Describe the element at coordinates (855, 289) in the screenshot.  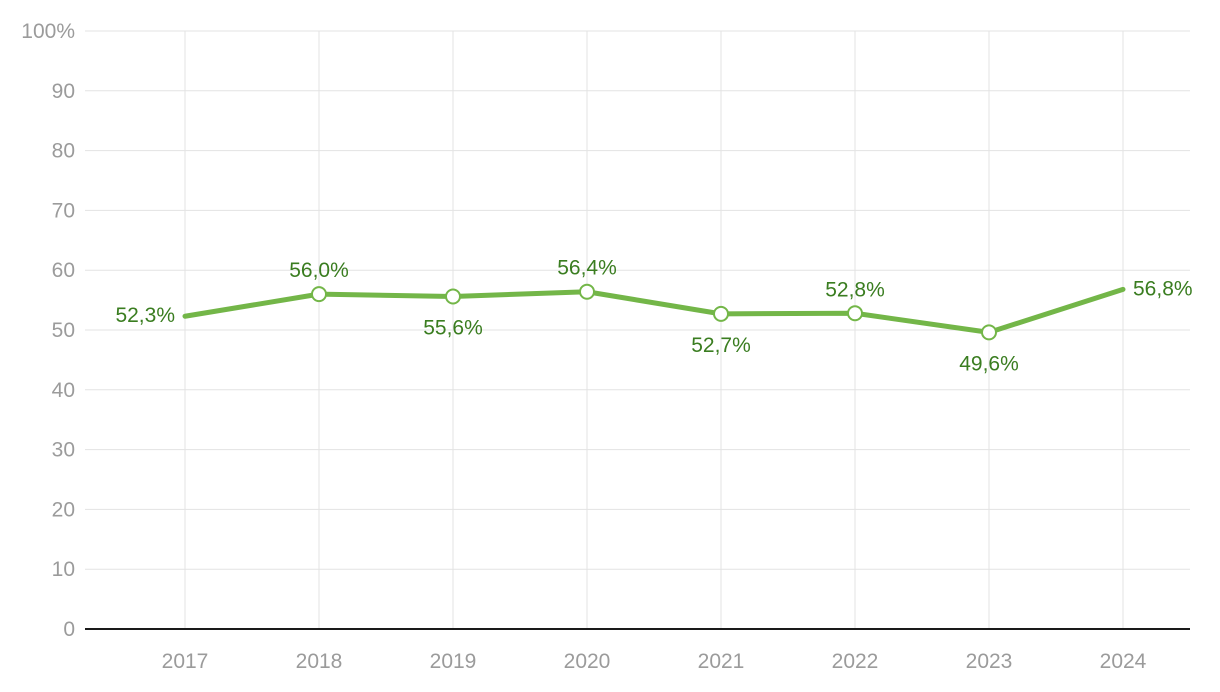
I see `data-point-label-2022: 52,8%` at that location.